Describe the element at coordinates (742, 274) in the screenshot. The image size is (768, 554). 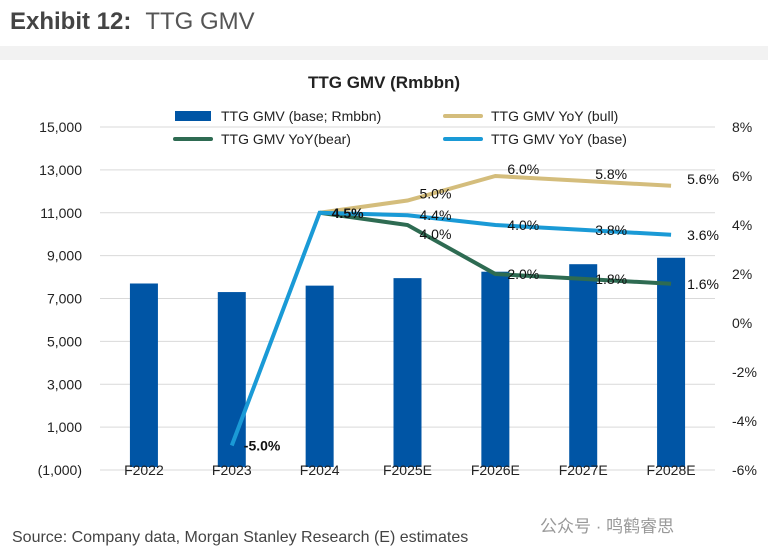
I see `right-tick-label: 2%` at that location.